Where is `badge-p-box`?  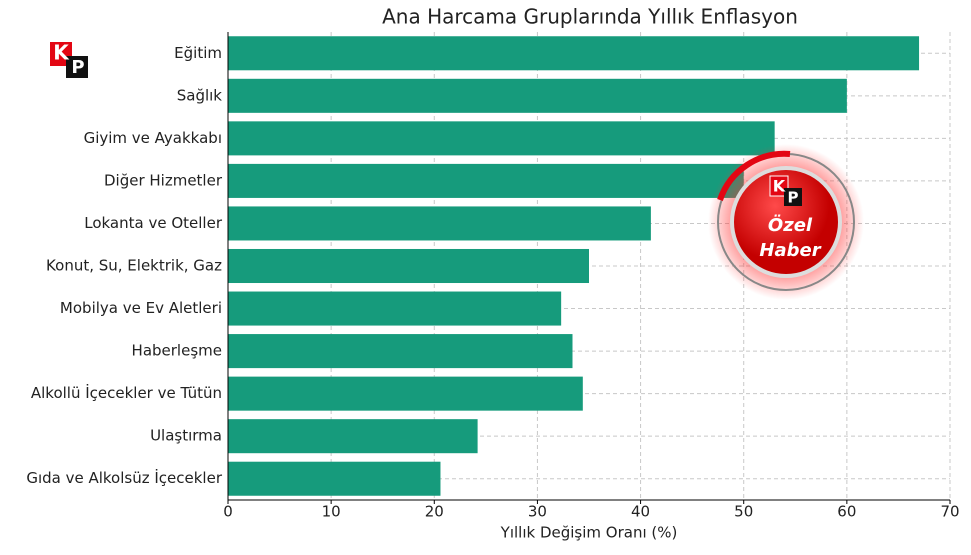 badge-p-box is located at coordinates (793, 197).